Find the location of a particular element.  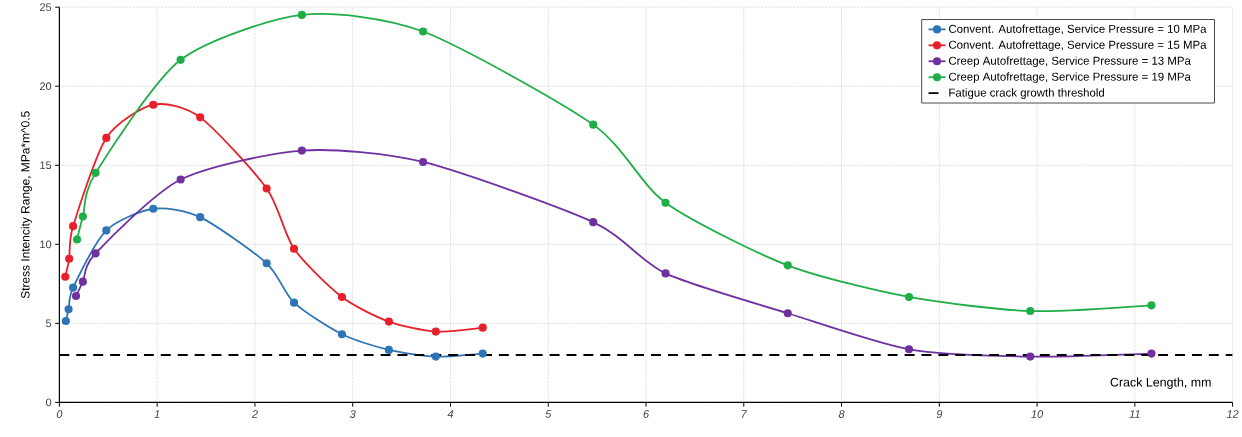

y-tick-label: 25 is located at coordinates (46, 7).